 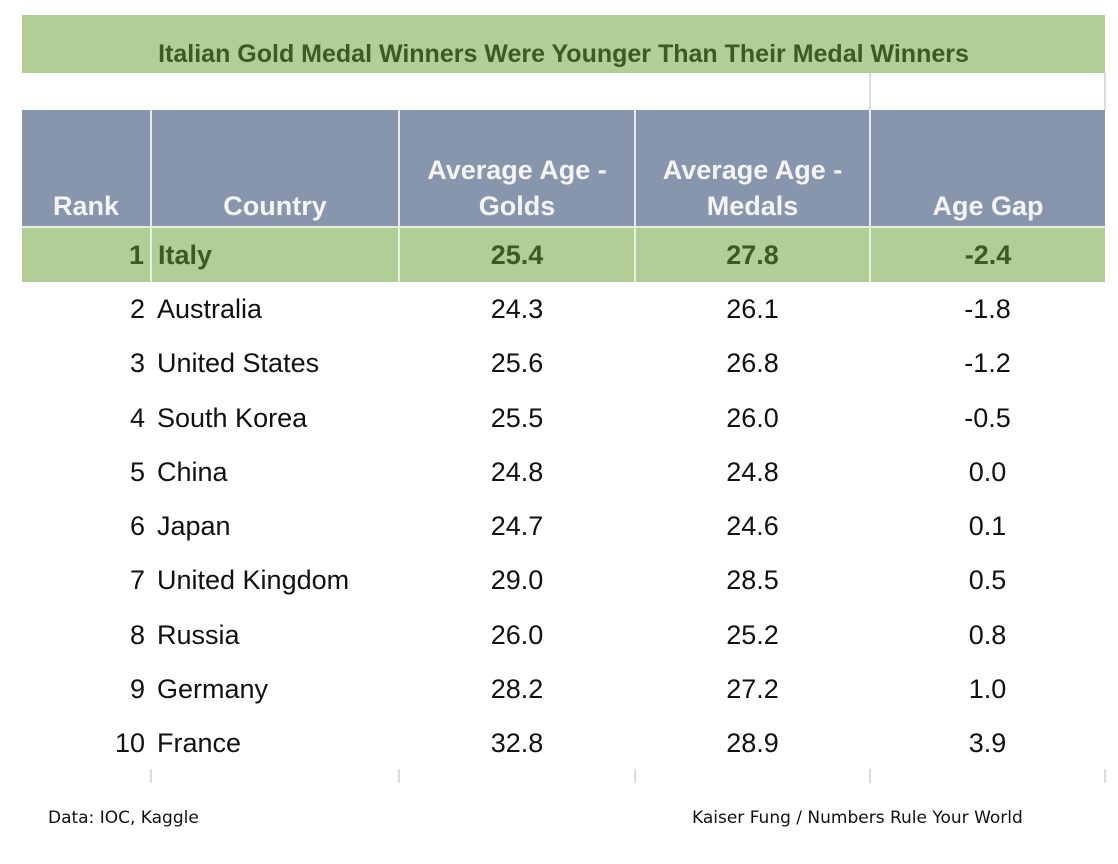 What do you see at coordinates (987, 689) in the screenshot?
I see `age-gap-cell: 1.0` at bounding box center [987, 689].